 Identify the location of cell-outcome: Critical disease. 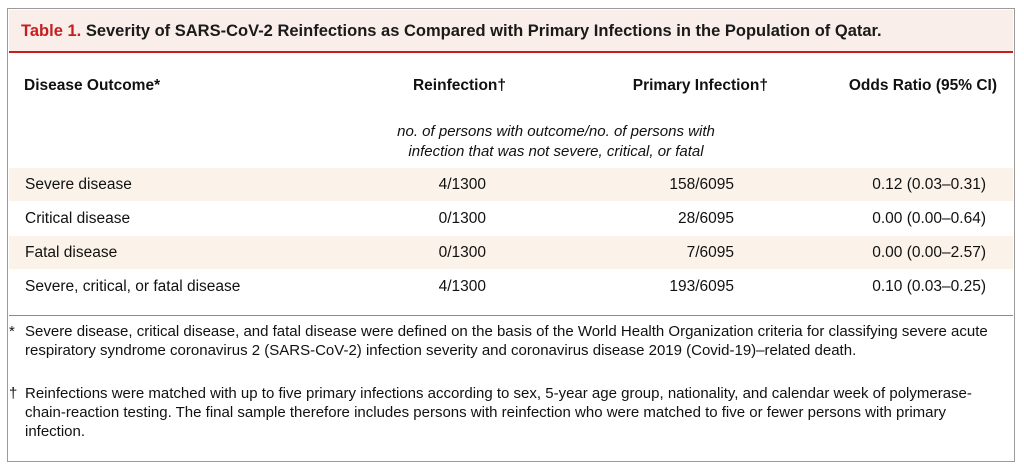
(78, 218).